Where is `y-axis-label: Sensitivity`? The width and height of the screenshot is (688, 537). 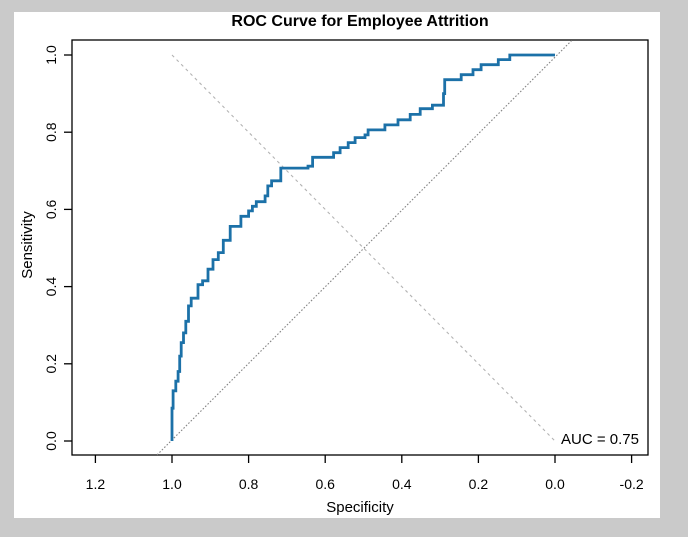 y-axis-label: Sensitivity is located at coordinates (27, 245).